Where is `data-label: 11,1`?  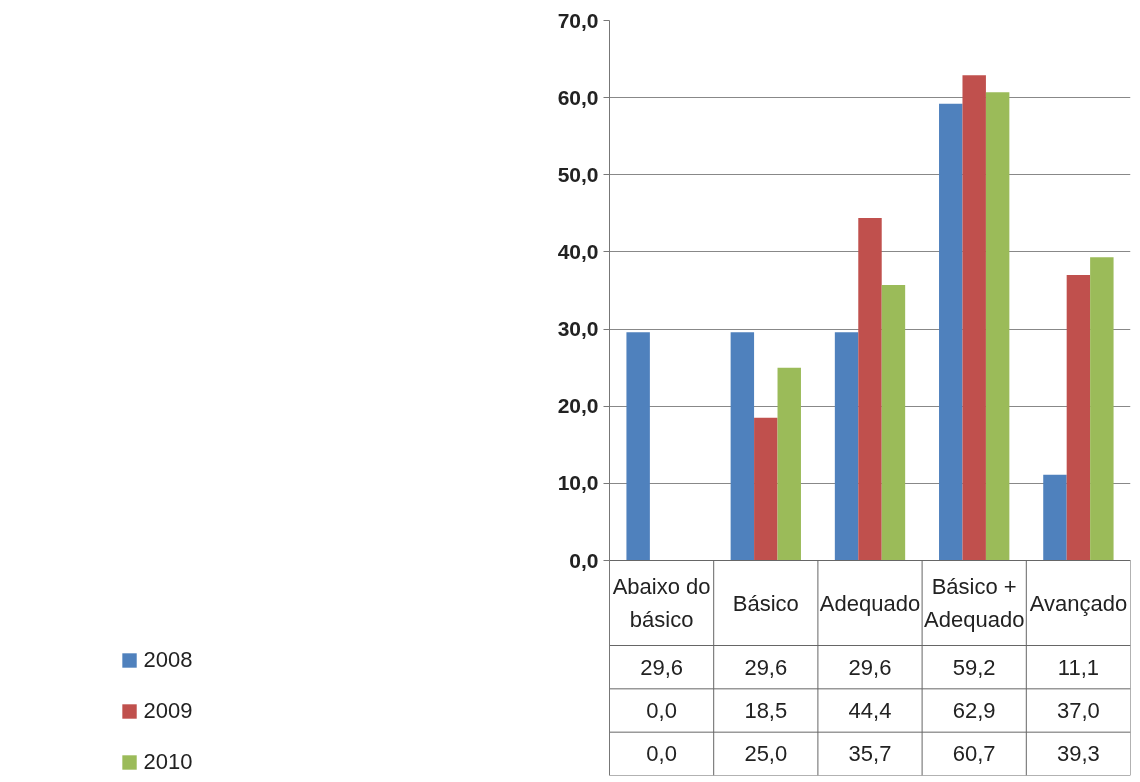 data-label: 11,1 is located at coordinates (1078, 667).